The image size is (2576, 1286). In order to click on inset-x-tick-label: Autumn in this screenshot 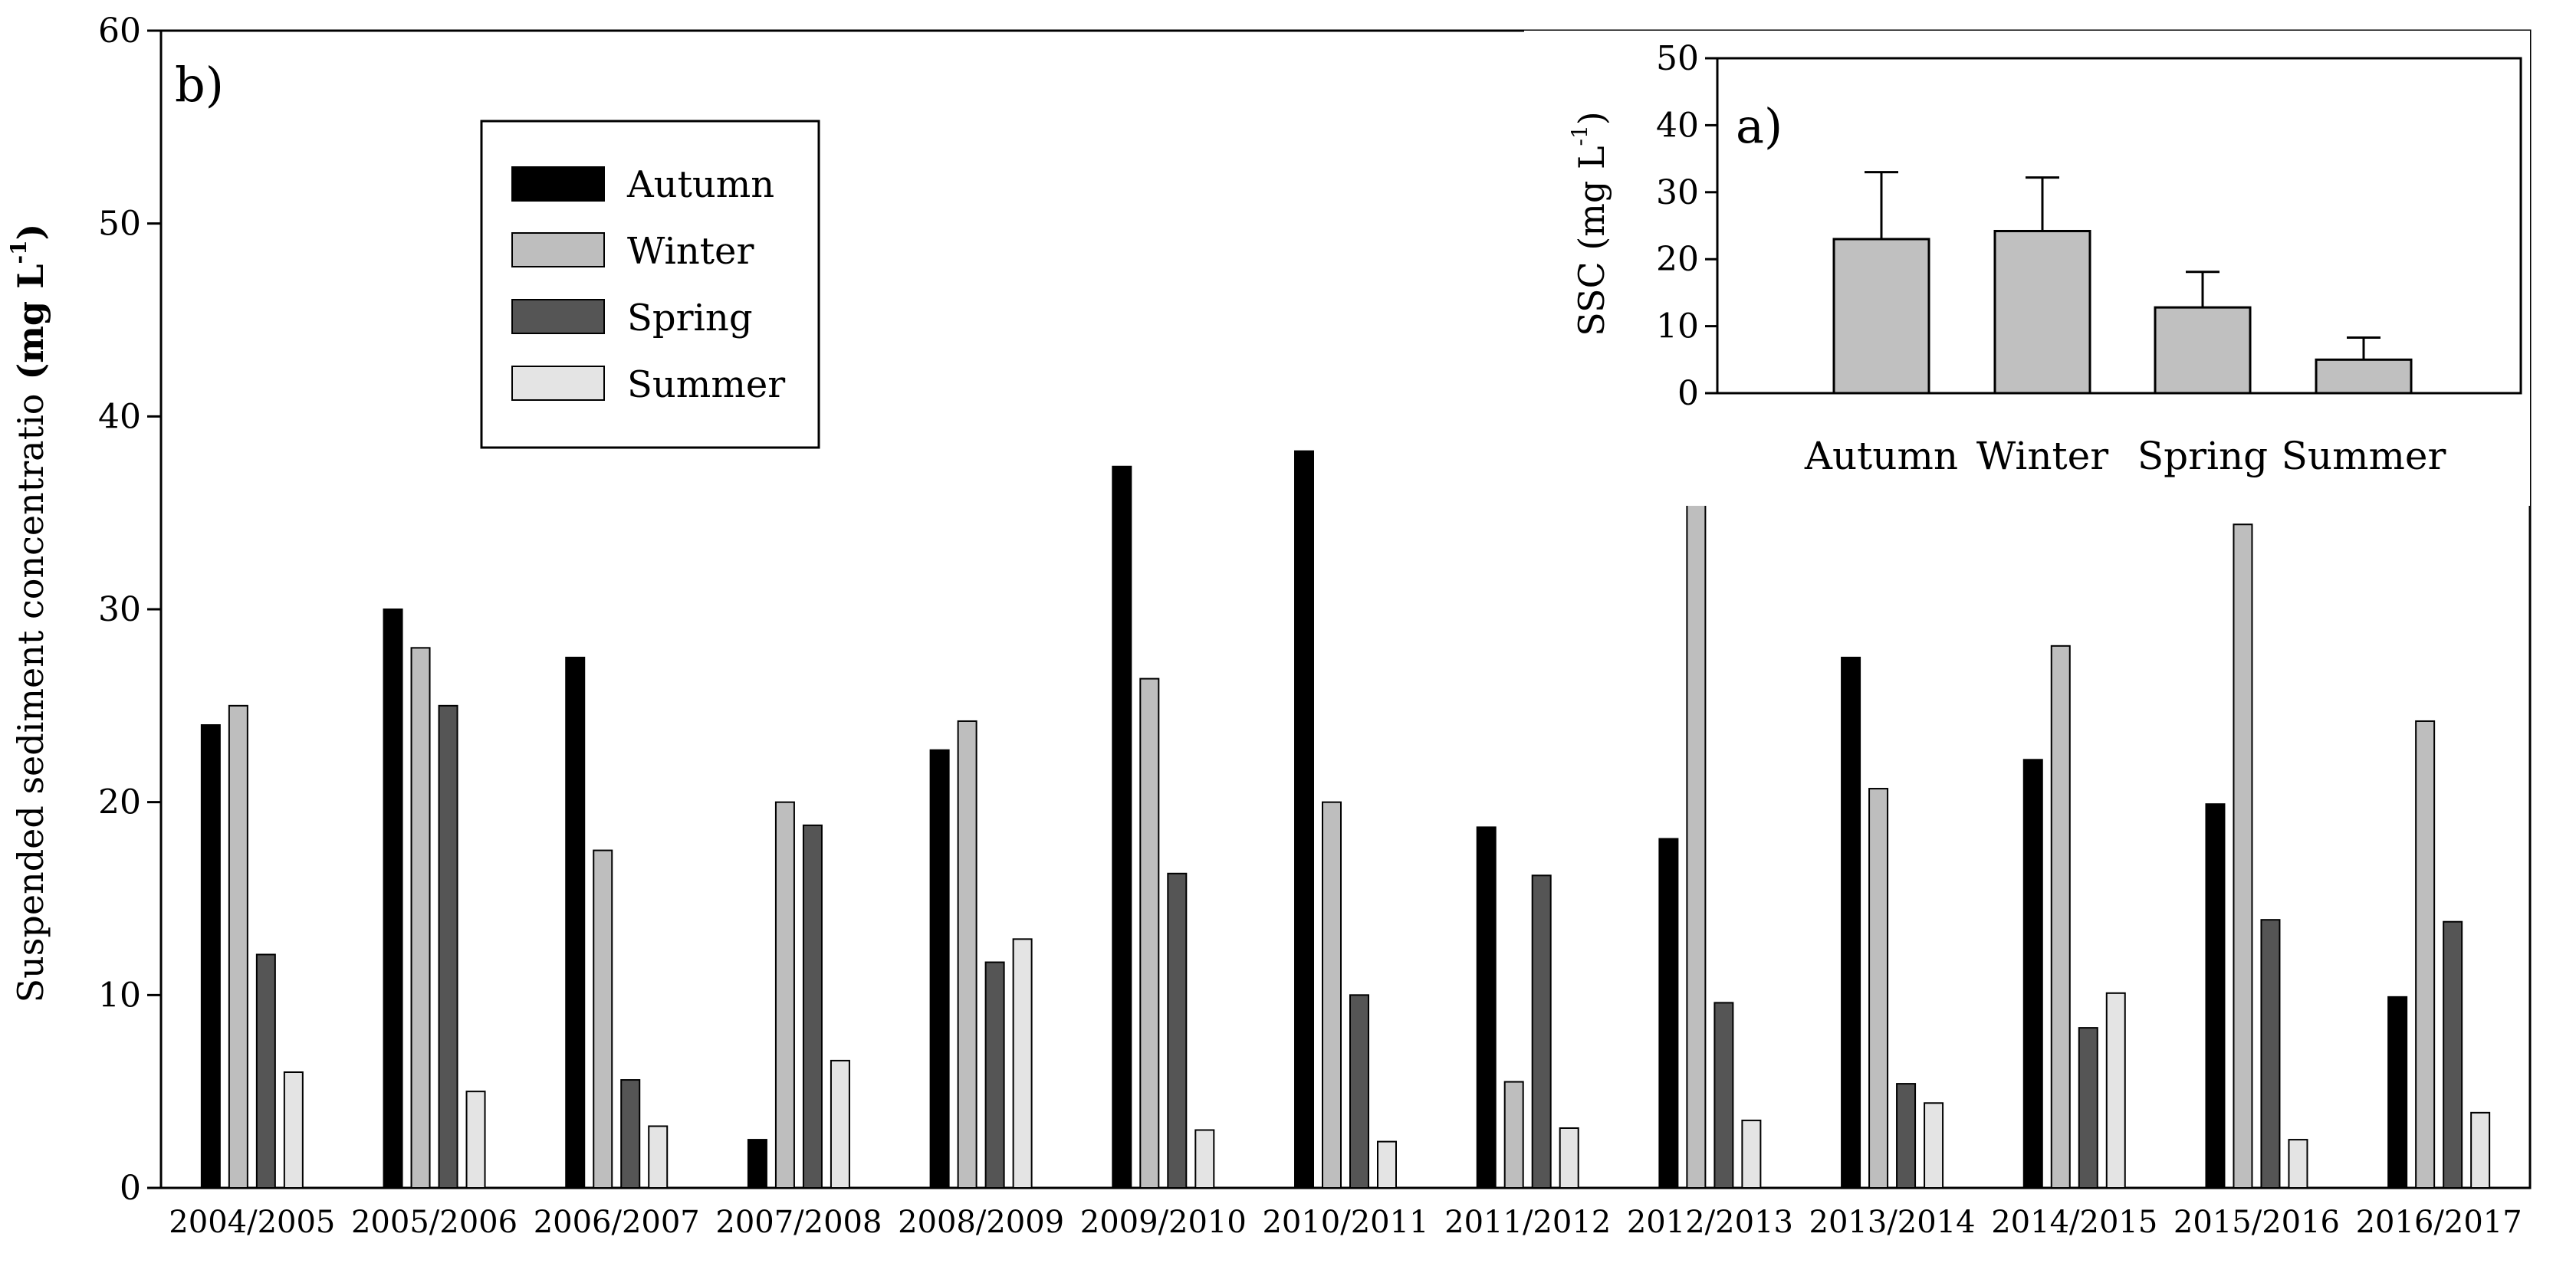, I will do `click(1881, 456)`.